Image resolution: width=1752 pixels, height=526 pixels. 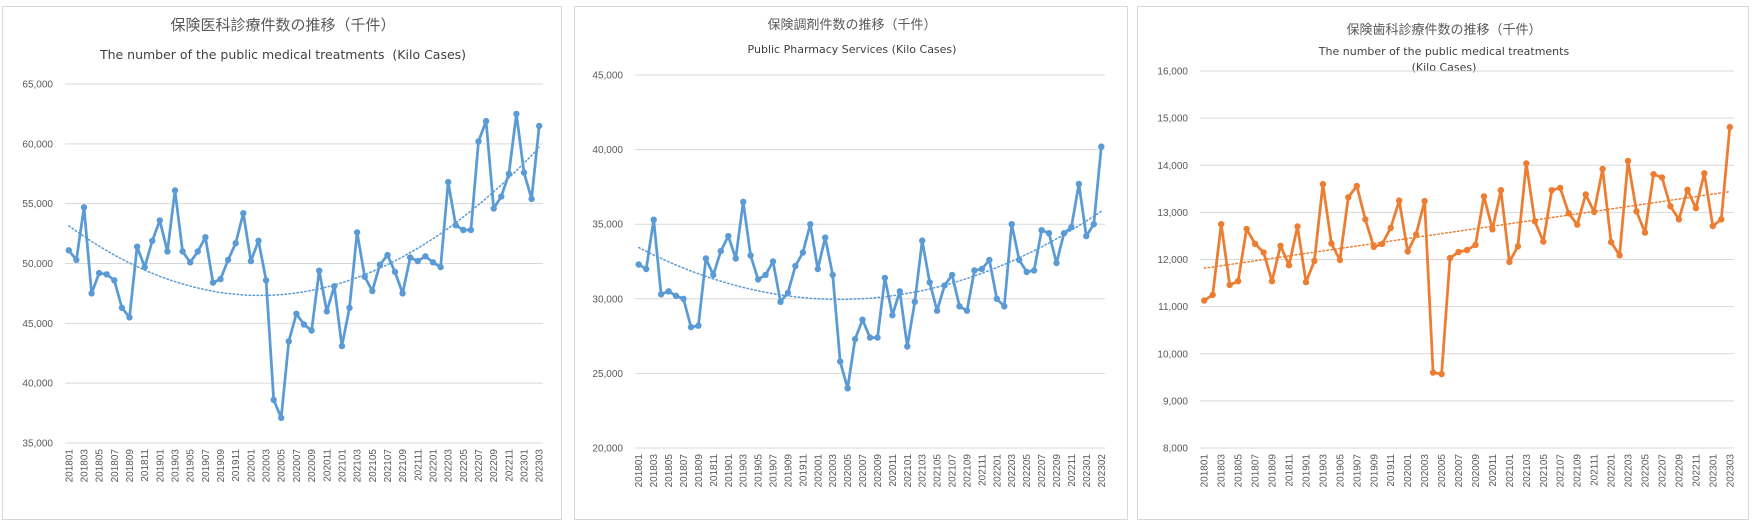 I want to click on x-tick-label: 202203, so click(x=449, y=466).